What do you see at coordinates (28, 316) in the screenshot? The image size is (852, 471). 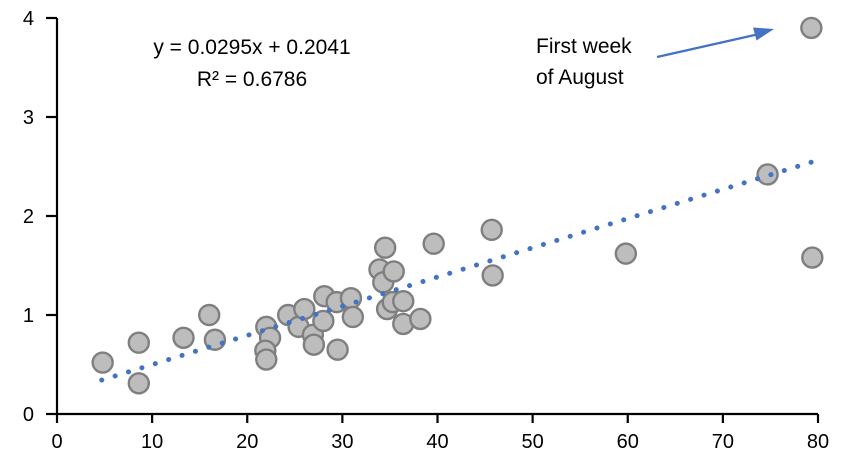 I see `y-tick-label: 1` at bounding box center [28, 316].